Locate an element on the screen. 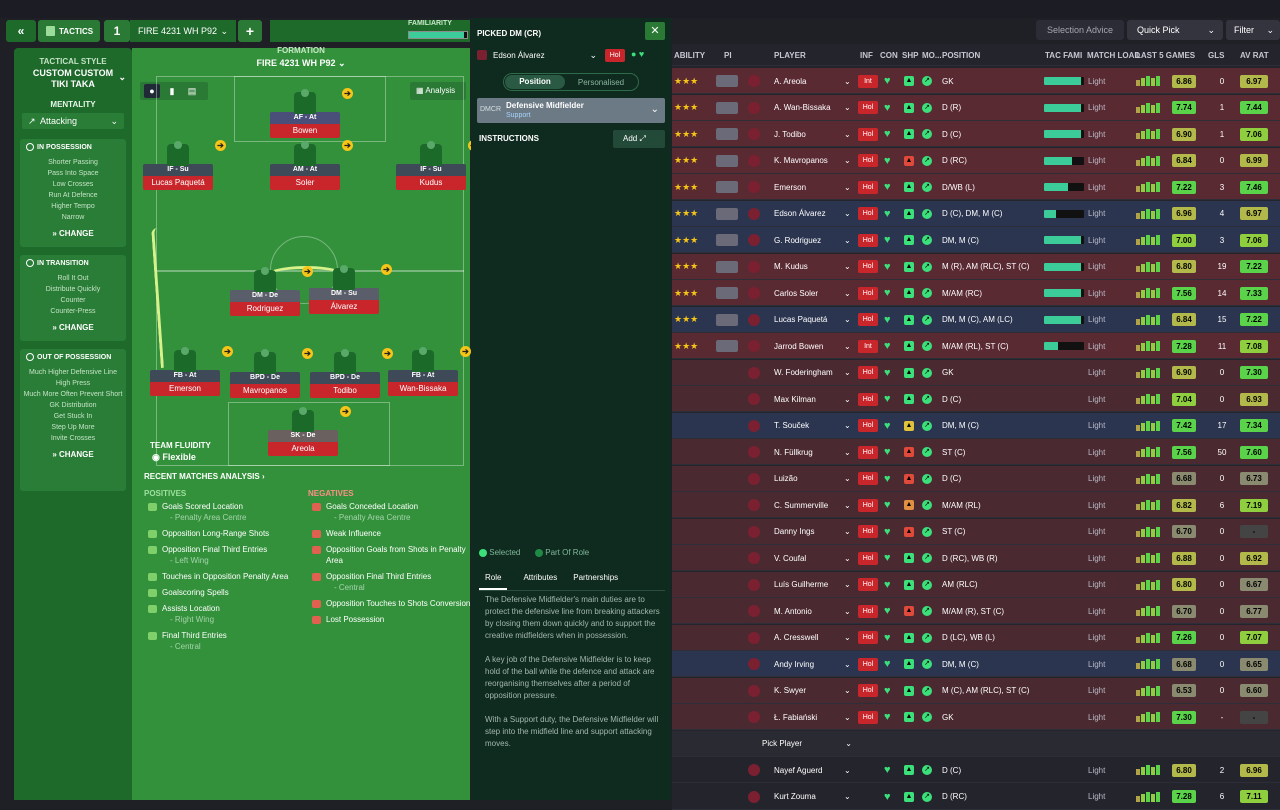  analysis-item: Lost Possession is located at coordinates (392, 619).